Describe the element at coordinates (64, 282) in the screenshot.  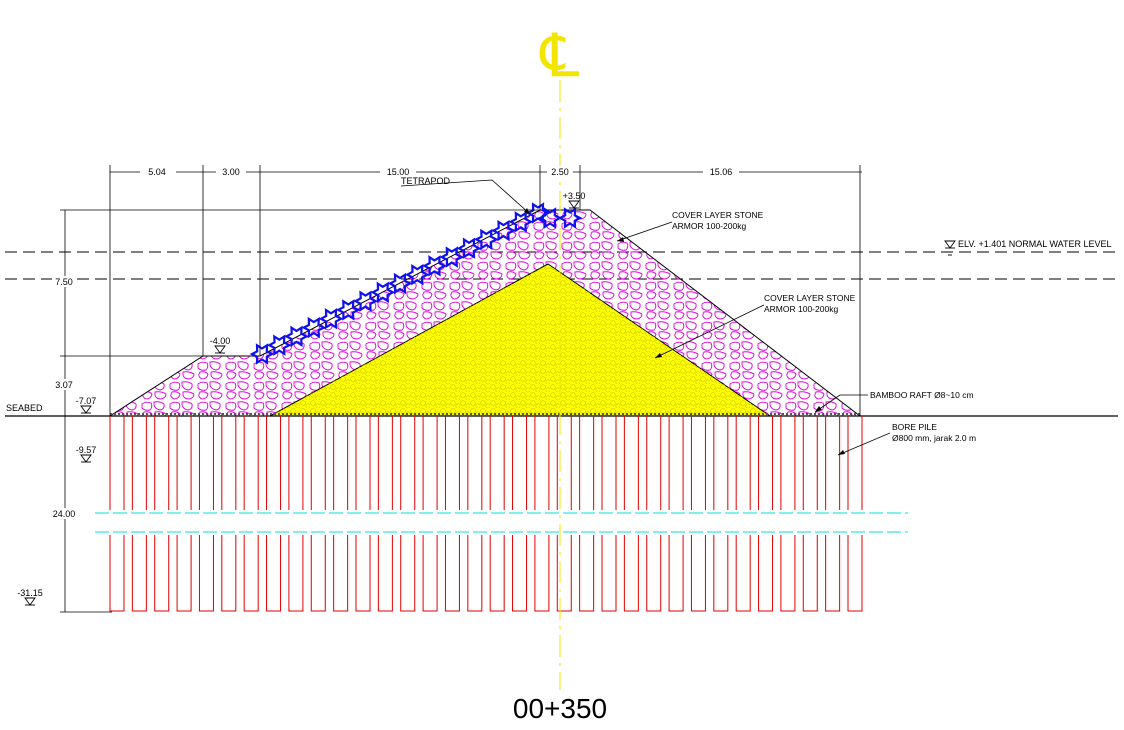
I see `dim-7-50: 7.50` at that location.